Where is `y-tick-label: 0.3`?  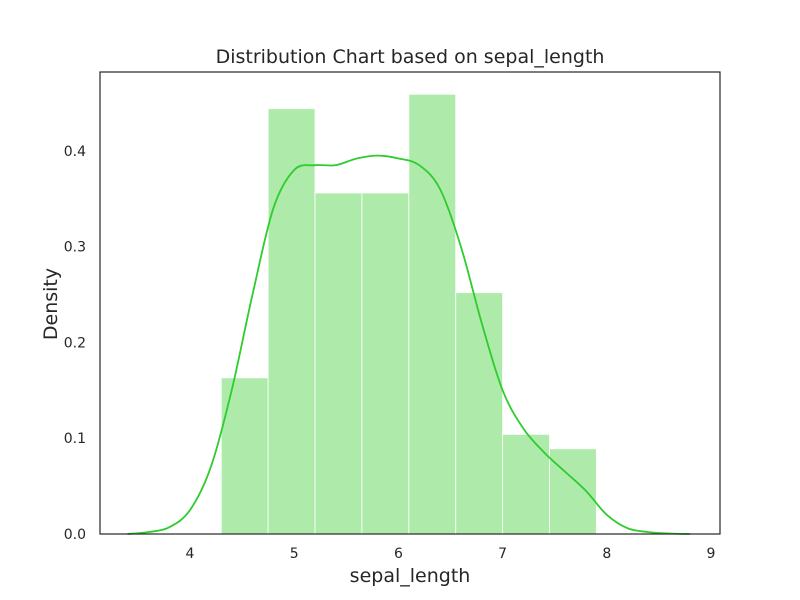 y-tick-label: 0.3 is located at coordinates (75, 248).